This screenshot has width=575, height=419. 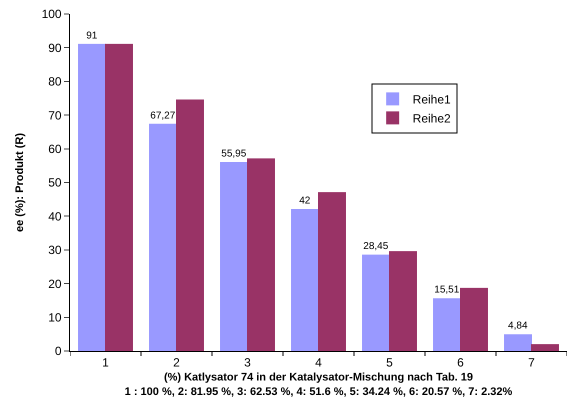 I want to click on data-label: 67,27, so click(x=163, y=116).